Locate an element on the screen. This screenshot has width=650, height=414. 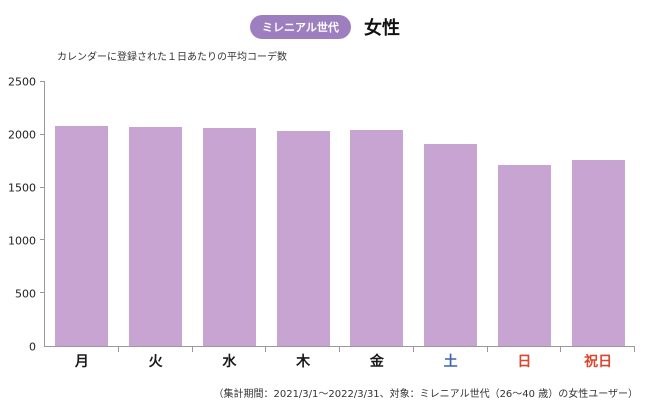
y-axis: 0 500 1000 1500 2000 2500 is located at coordinates (22, 215).